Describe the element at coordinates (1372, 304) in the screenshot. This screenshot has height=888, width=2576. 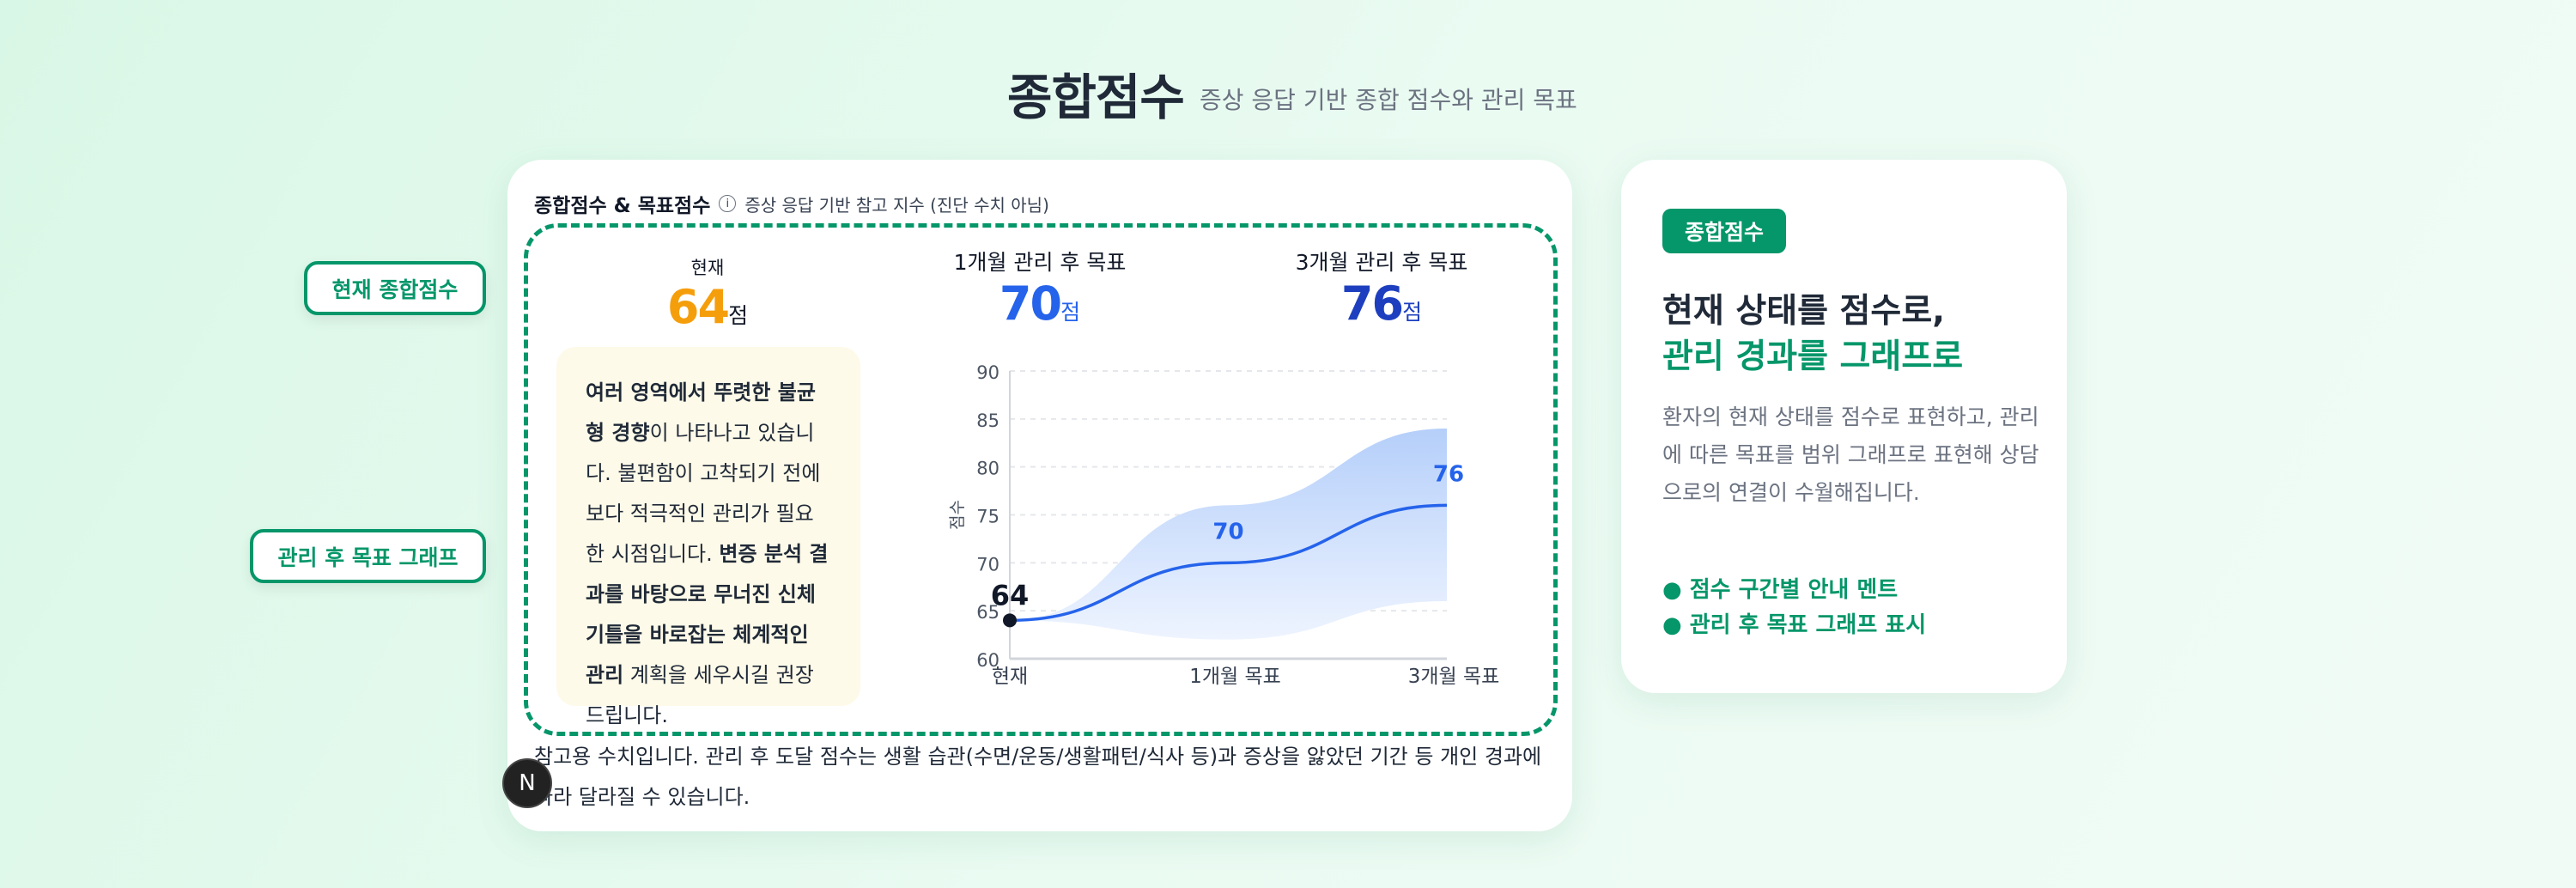
I see `score-value: 76` at that location.